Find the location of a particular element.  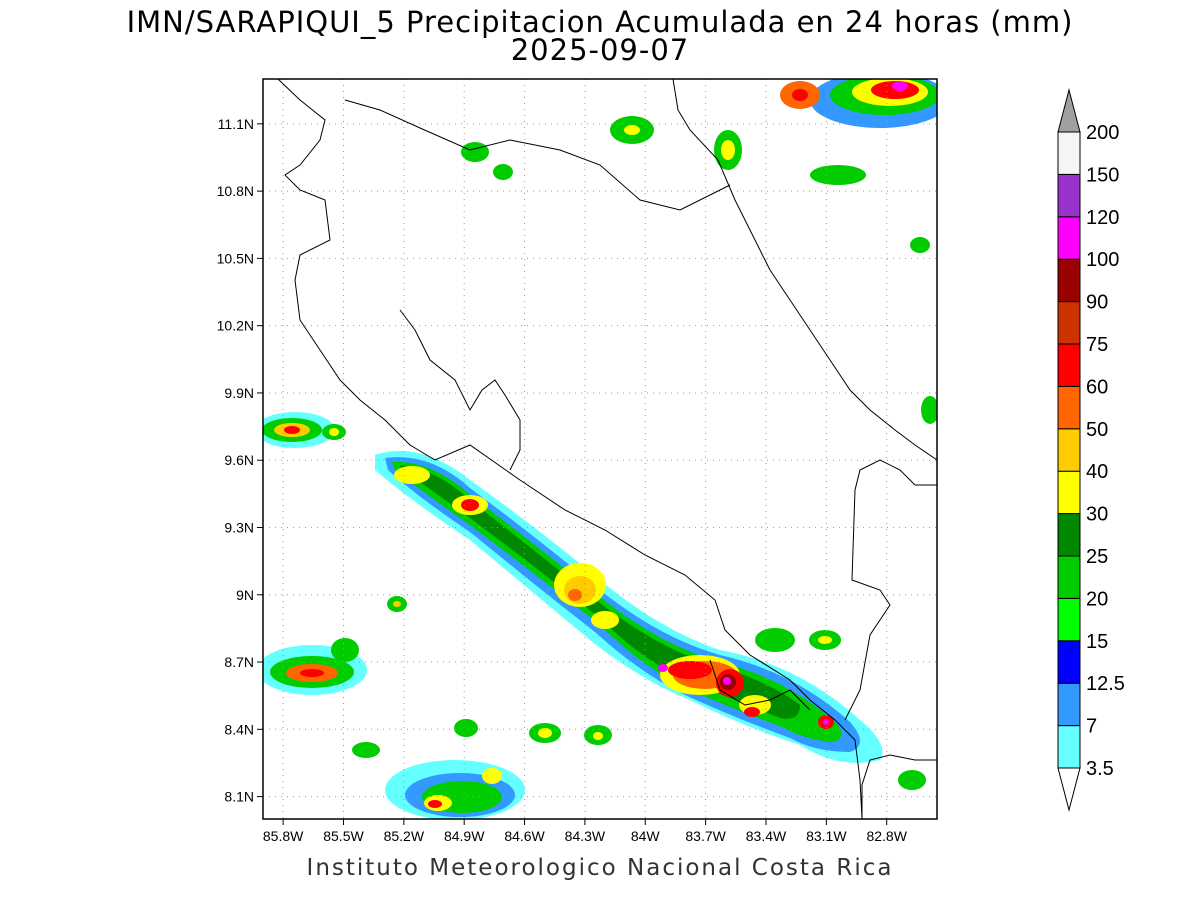

colorbar-label: 150 is located at coordinates (1102, 175).